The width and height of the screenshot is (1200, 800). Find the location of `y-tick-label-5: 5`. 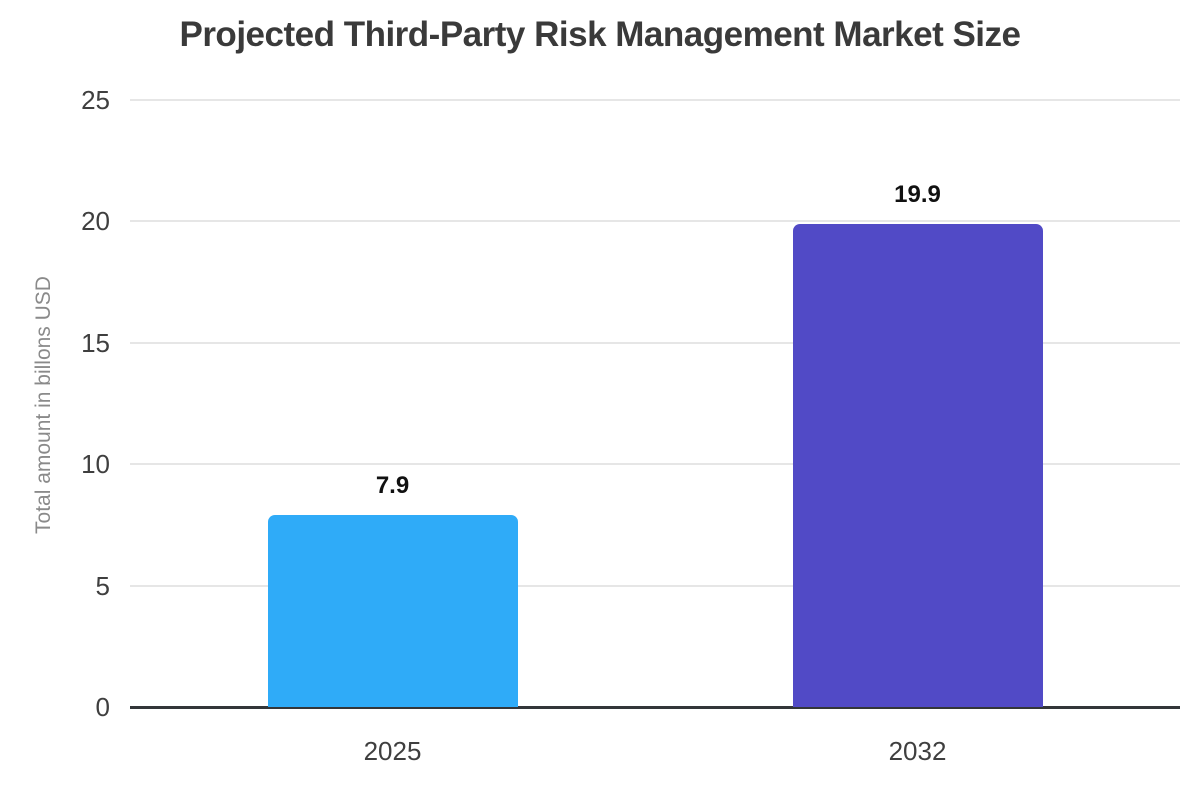

y-tick-label-5: 5 is located at coordinates (102, 585).